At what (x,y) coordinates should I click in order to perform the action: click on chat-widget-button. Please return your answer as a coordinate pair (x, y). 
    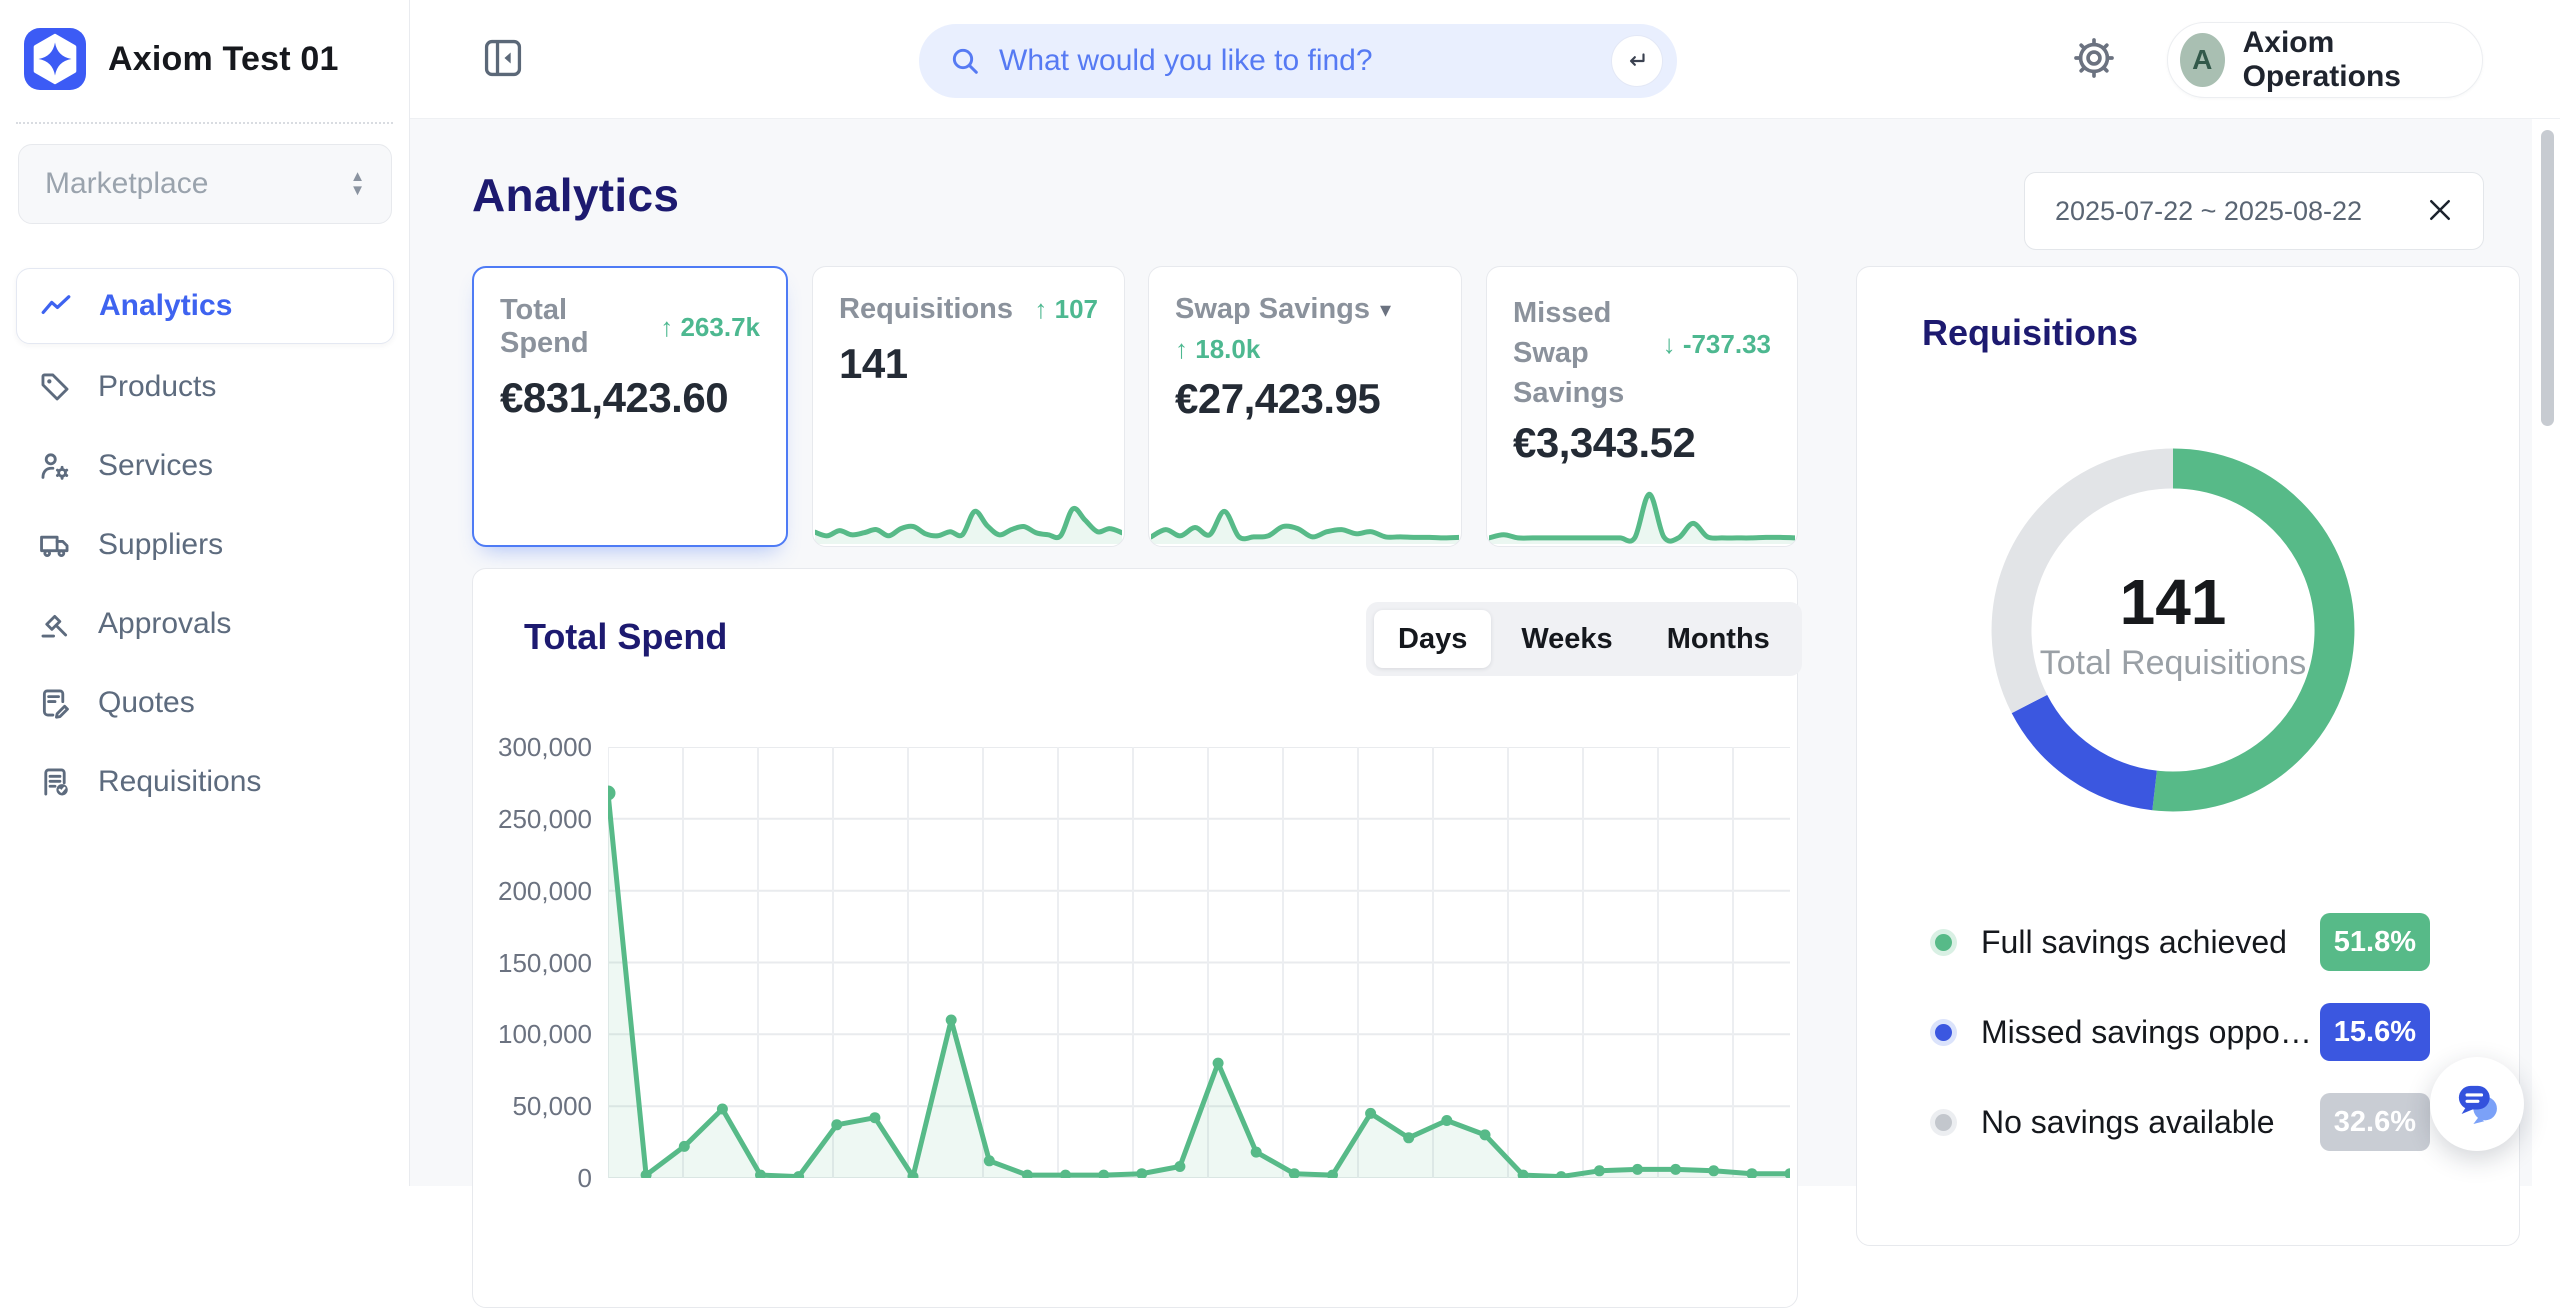
    Looking at the image, I should click on (2477, 1104).